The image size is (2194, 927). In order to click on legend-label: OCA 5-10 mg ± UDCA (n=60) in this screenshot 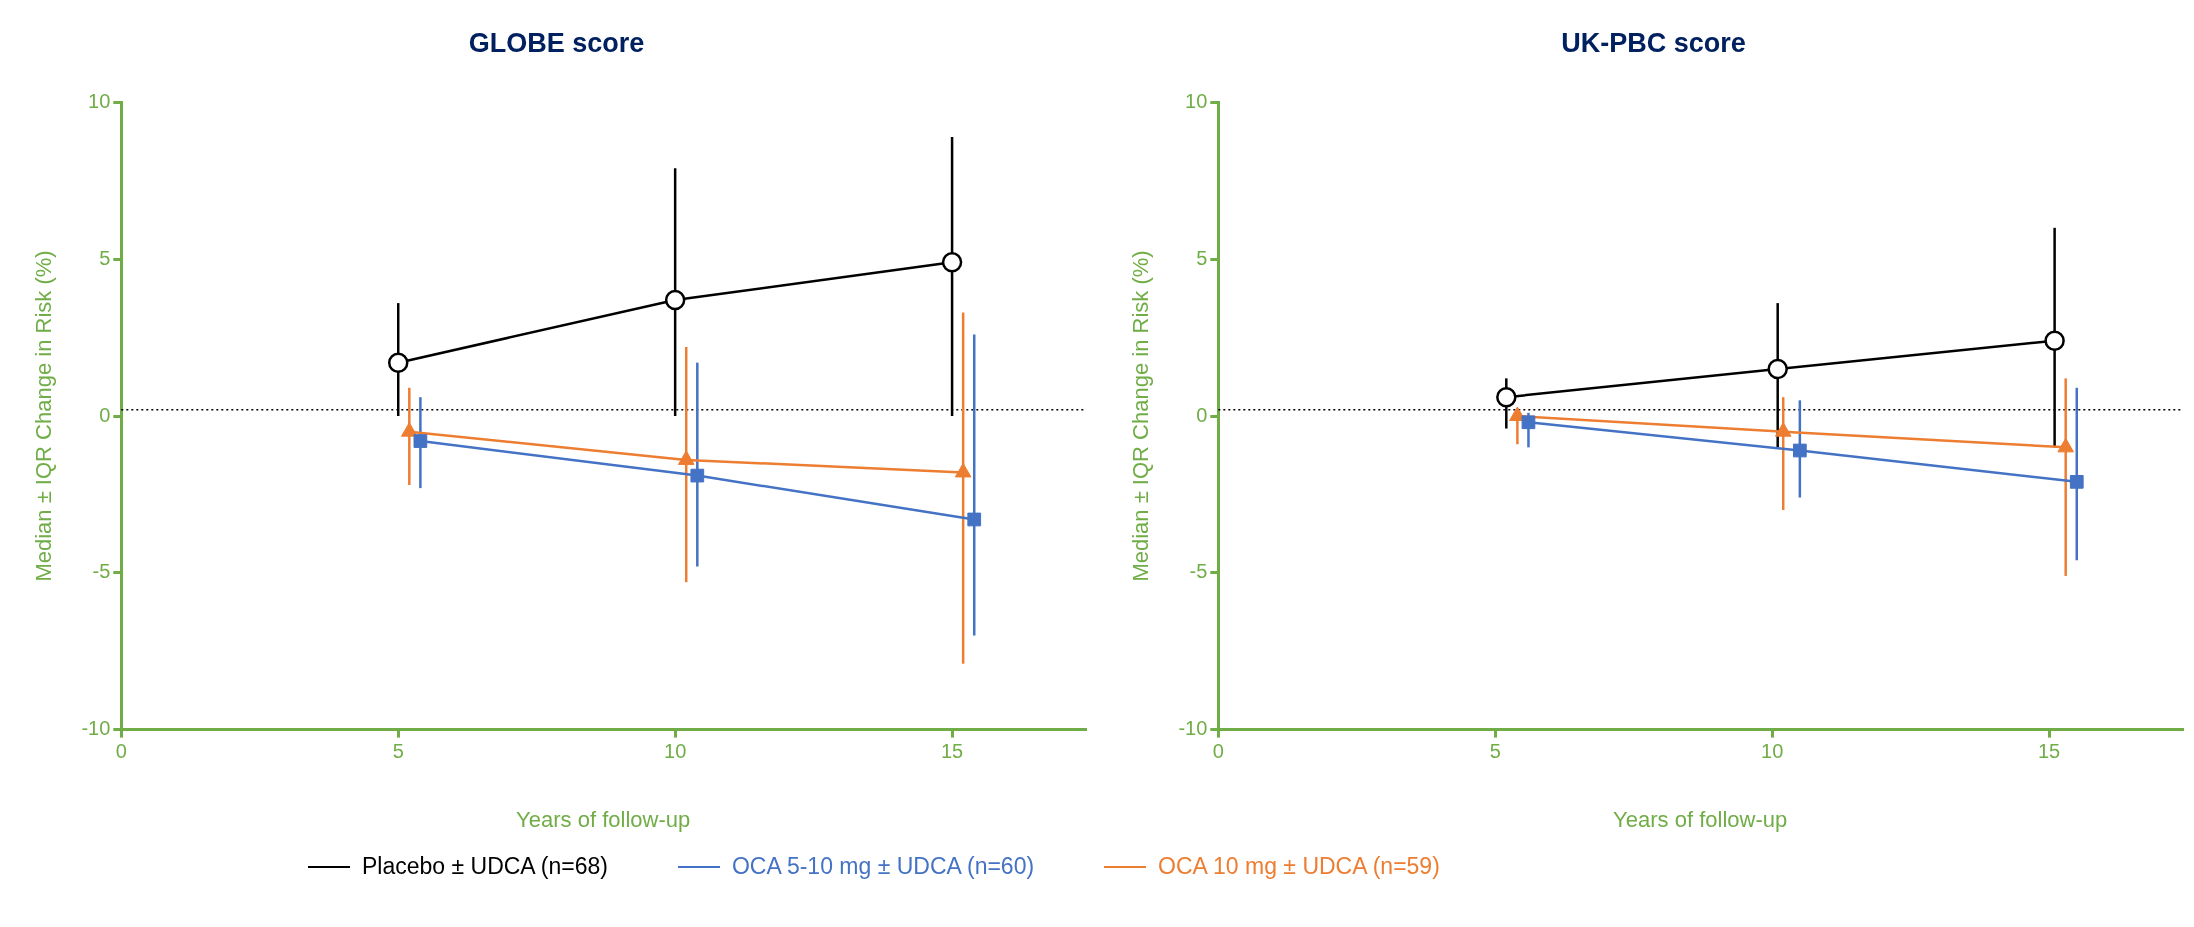, I will do `click(883, 866)`.